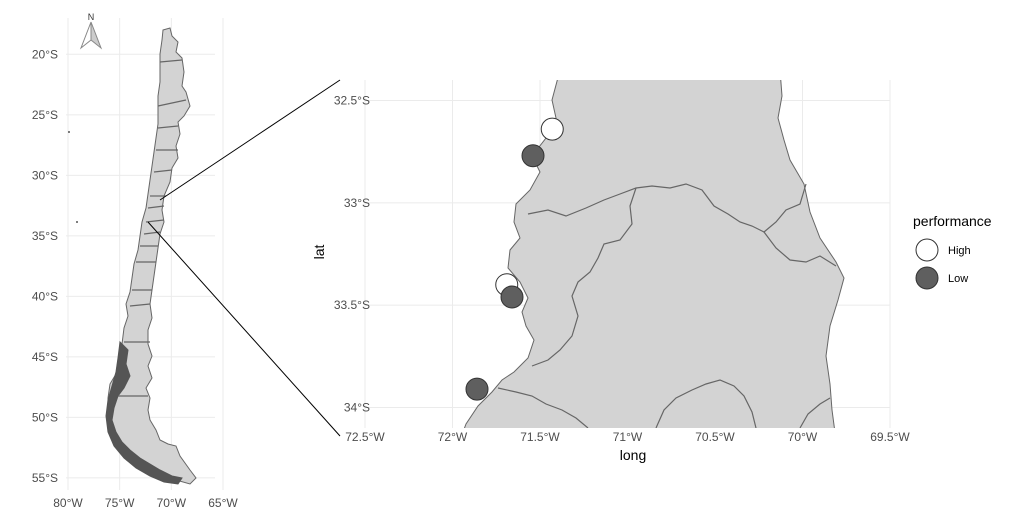 The image size is (1012, 521). I want to click on legend: performance High Low, so click(952, 251).